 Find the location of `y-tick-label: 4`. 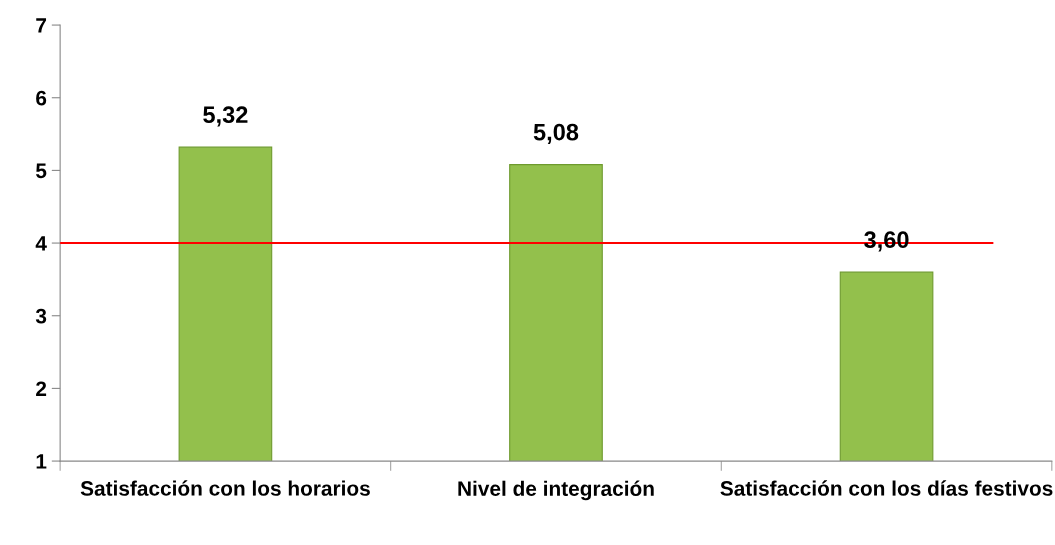

y-tick-label: 4 is located at coordinates (41, 243).